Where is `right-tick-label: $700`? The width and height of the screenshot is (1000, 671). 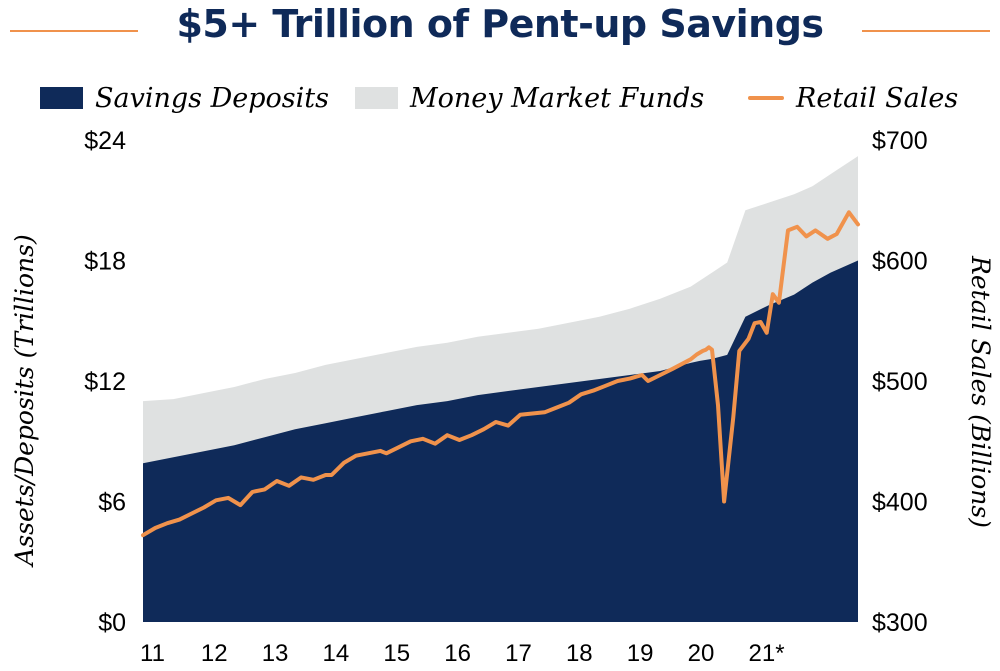 right-tick-label: $700 is located at coordinates (900, 141).